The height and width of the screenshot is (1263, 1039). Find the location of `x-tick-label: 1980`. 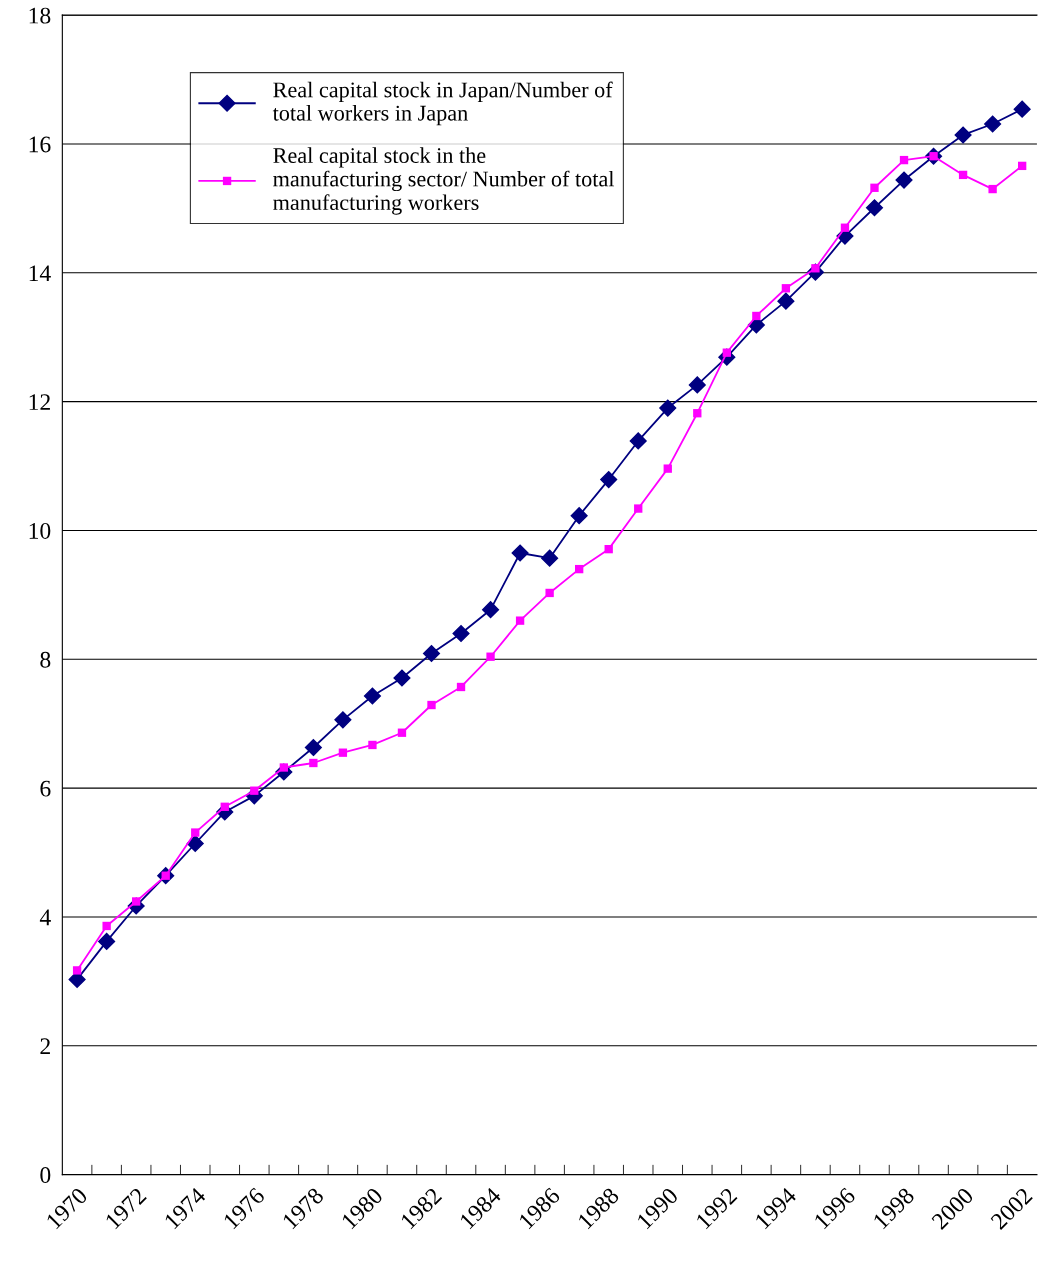

x-tick-label: 1980 is located at coordinates (362, 1208).